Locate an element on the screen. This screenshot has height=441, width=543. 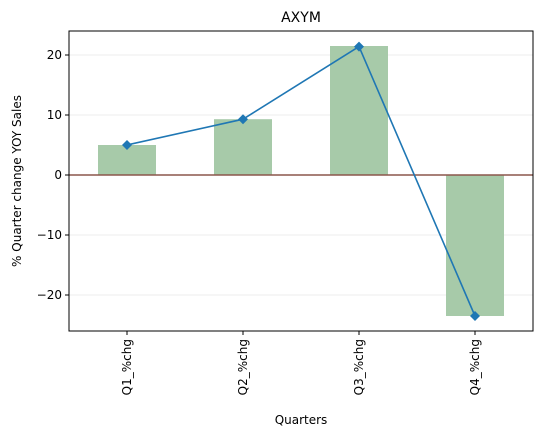
chart-title: AXYM is located at coordinates (301, 18).